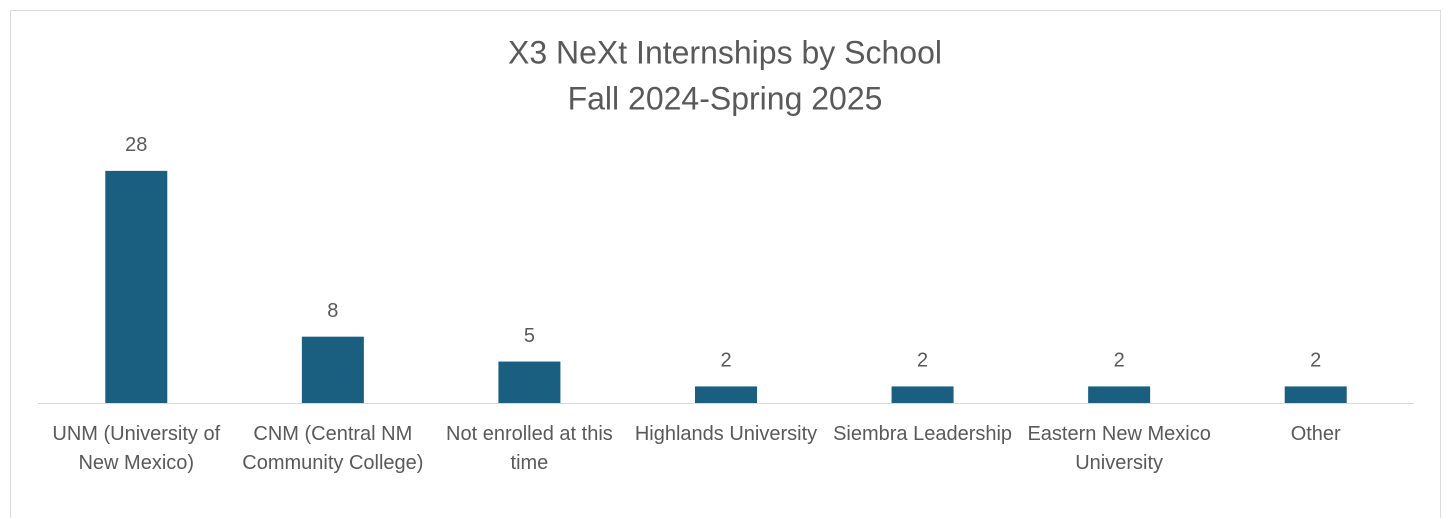 The height and width of the screenshot is (518, 1449). I want to click on x-tick-label: Highlands University, so click(726, 434).